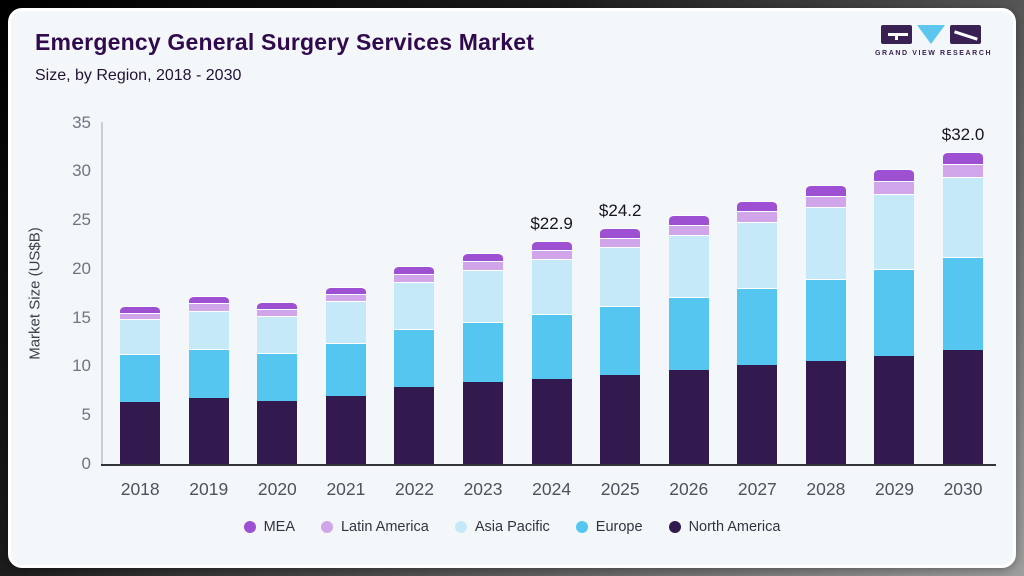 The width and height of the screenshot is (1024, 576). I want to click on bar-segment-north-america-2024, so click(551, 421).